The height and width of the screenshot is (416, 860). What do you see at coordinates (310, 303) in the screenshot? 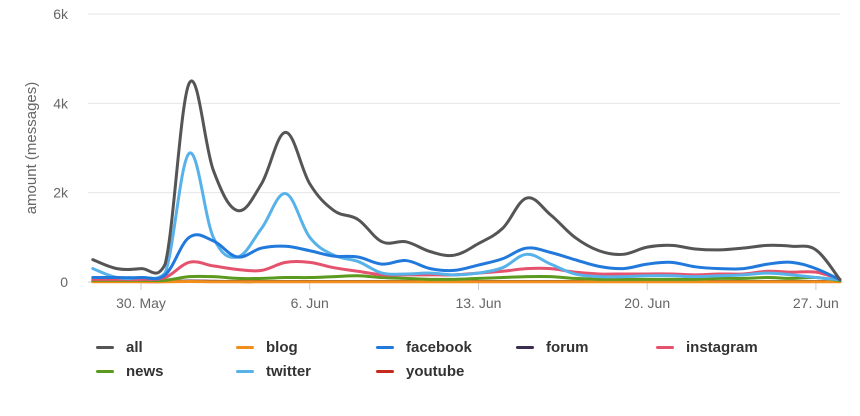
I see `x-tick-label: 6. Jun` at bounding box center [310, 303].